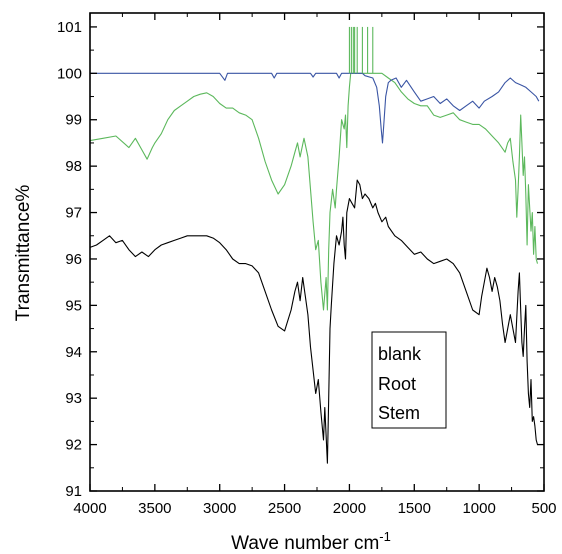  I want to click on x-axis-title: Wave number cm-1, so click(311, 541).